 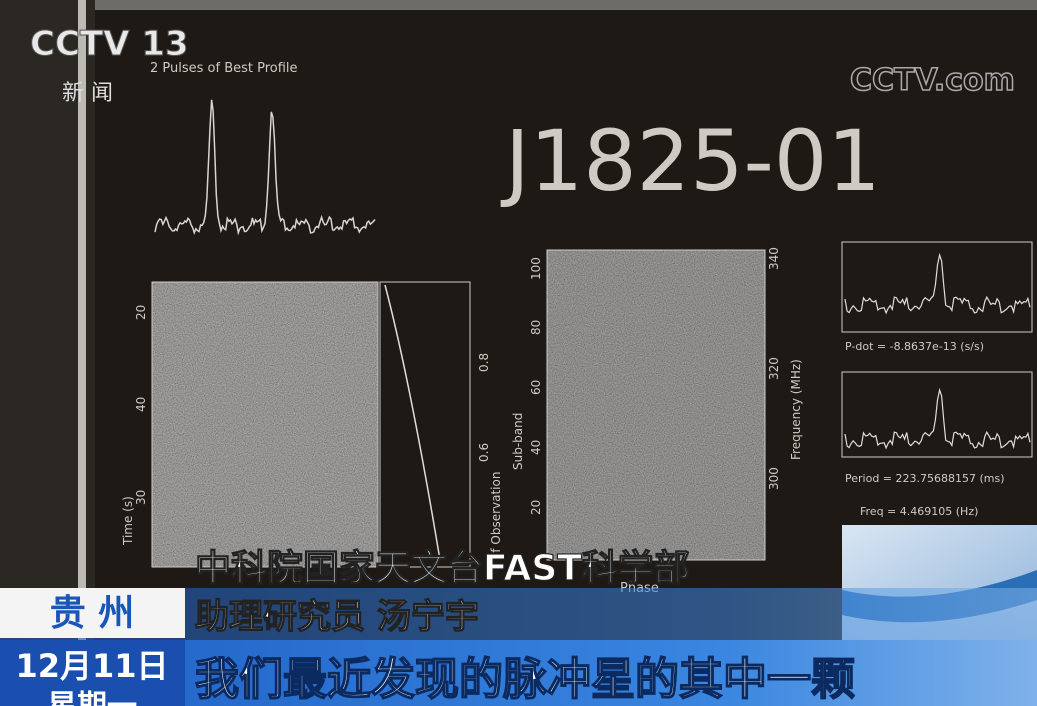 I want to click on cumulative-frame, so click(x=425, y=424).